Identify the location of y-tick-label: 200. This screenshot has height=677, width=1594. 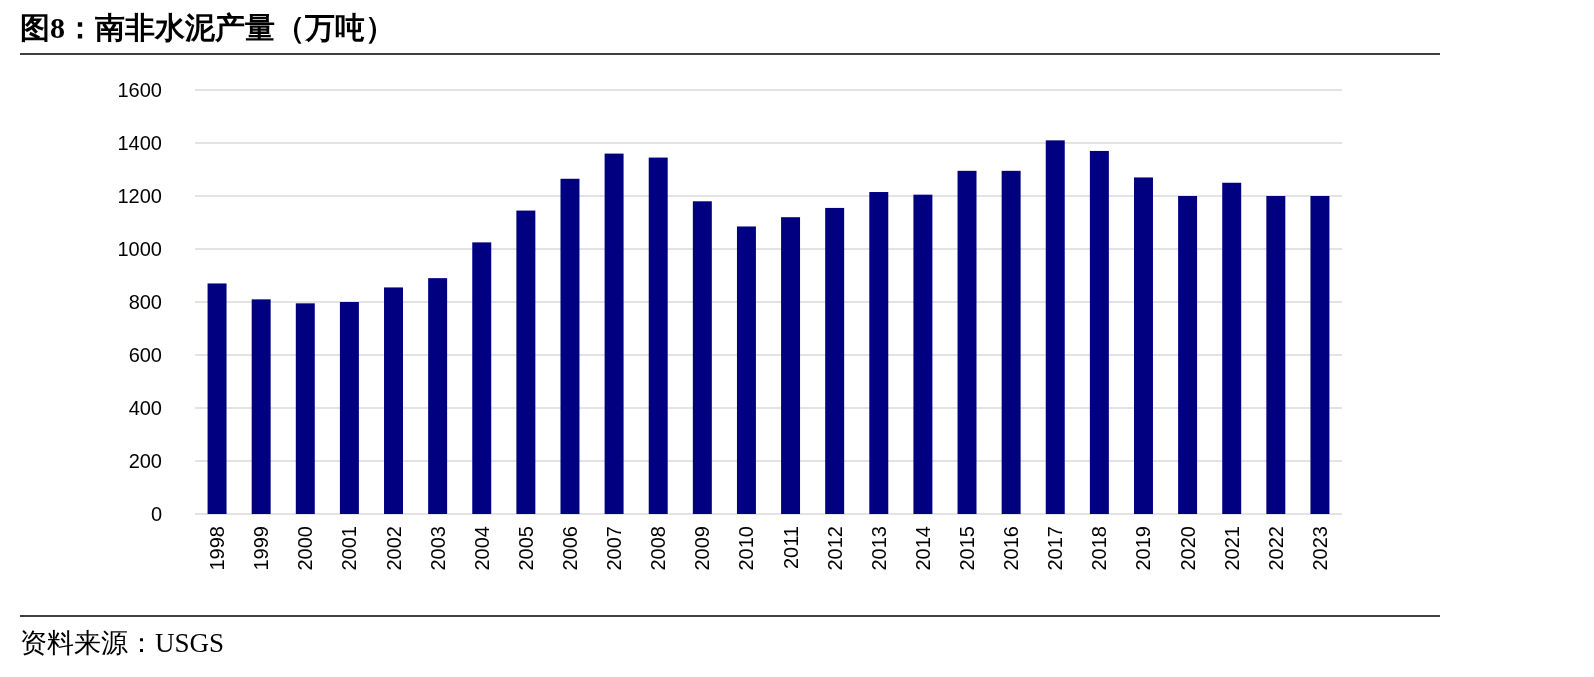
(145, 461).